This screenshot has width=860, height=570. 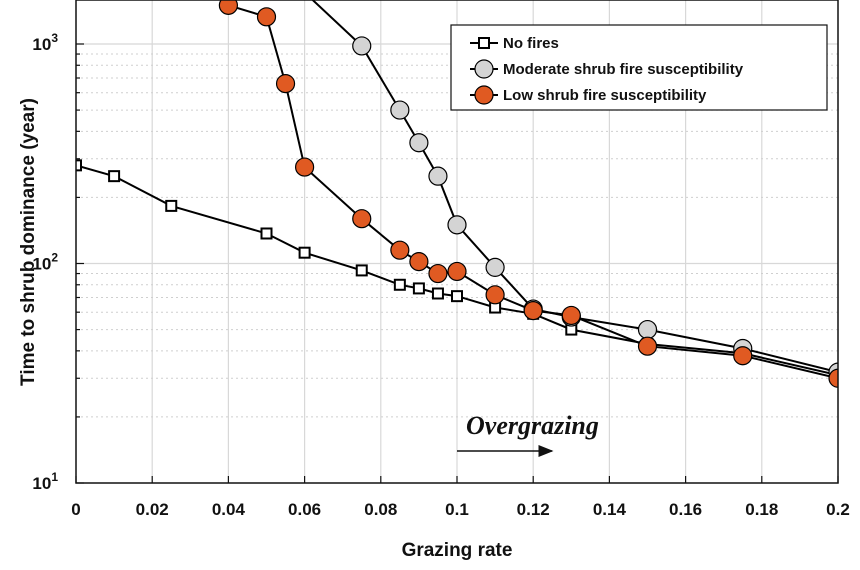 What do you see at coordinates (460, 497) in the screenshot?
I see `x-axis-ticks: 0 0.02 0.04 0.06 0.08 0.1 0.12 0.14 0.16 0.18 0.2` at bounding box center [460, 497].